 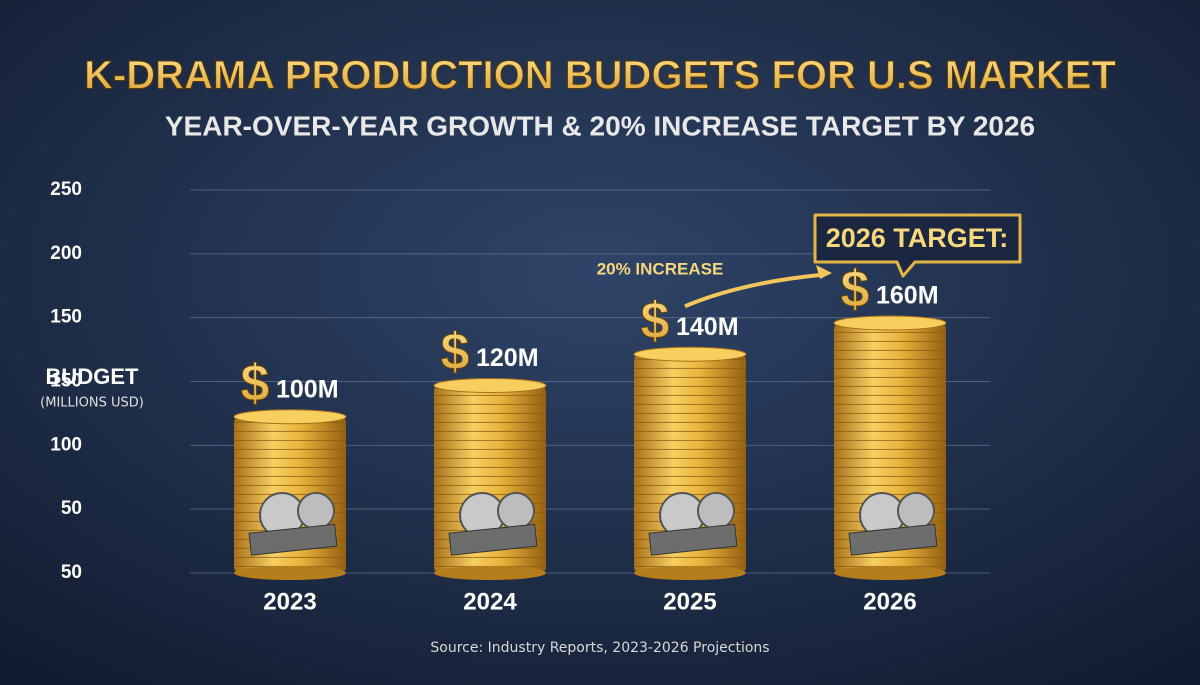 What do you see at coordinates (707, 327) in the screenshot?
I see `value-label: 140M` at bounding box center [707, 327].